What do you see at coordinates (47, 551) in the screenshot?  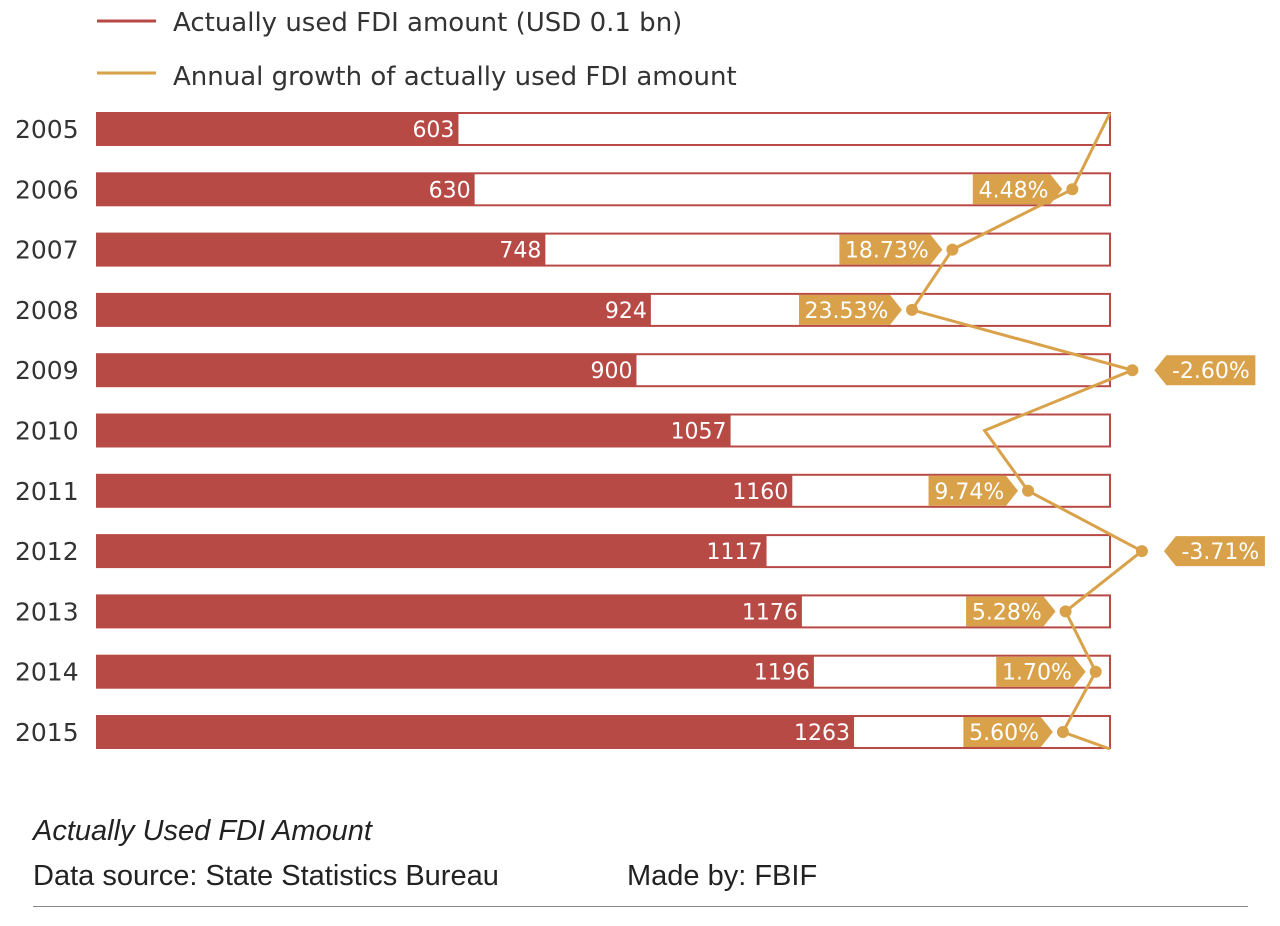 I see `year-tick-label: 2012` at bounding box center [47, 551].